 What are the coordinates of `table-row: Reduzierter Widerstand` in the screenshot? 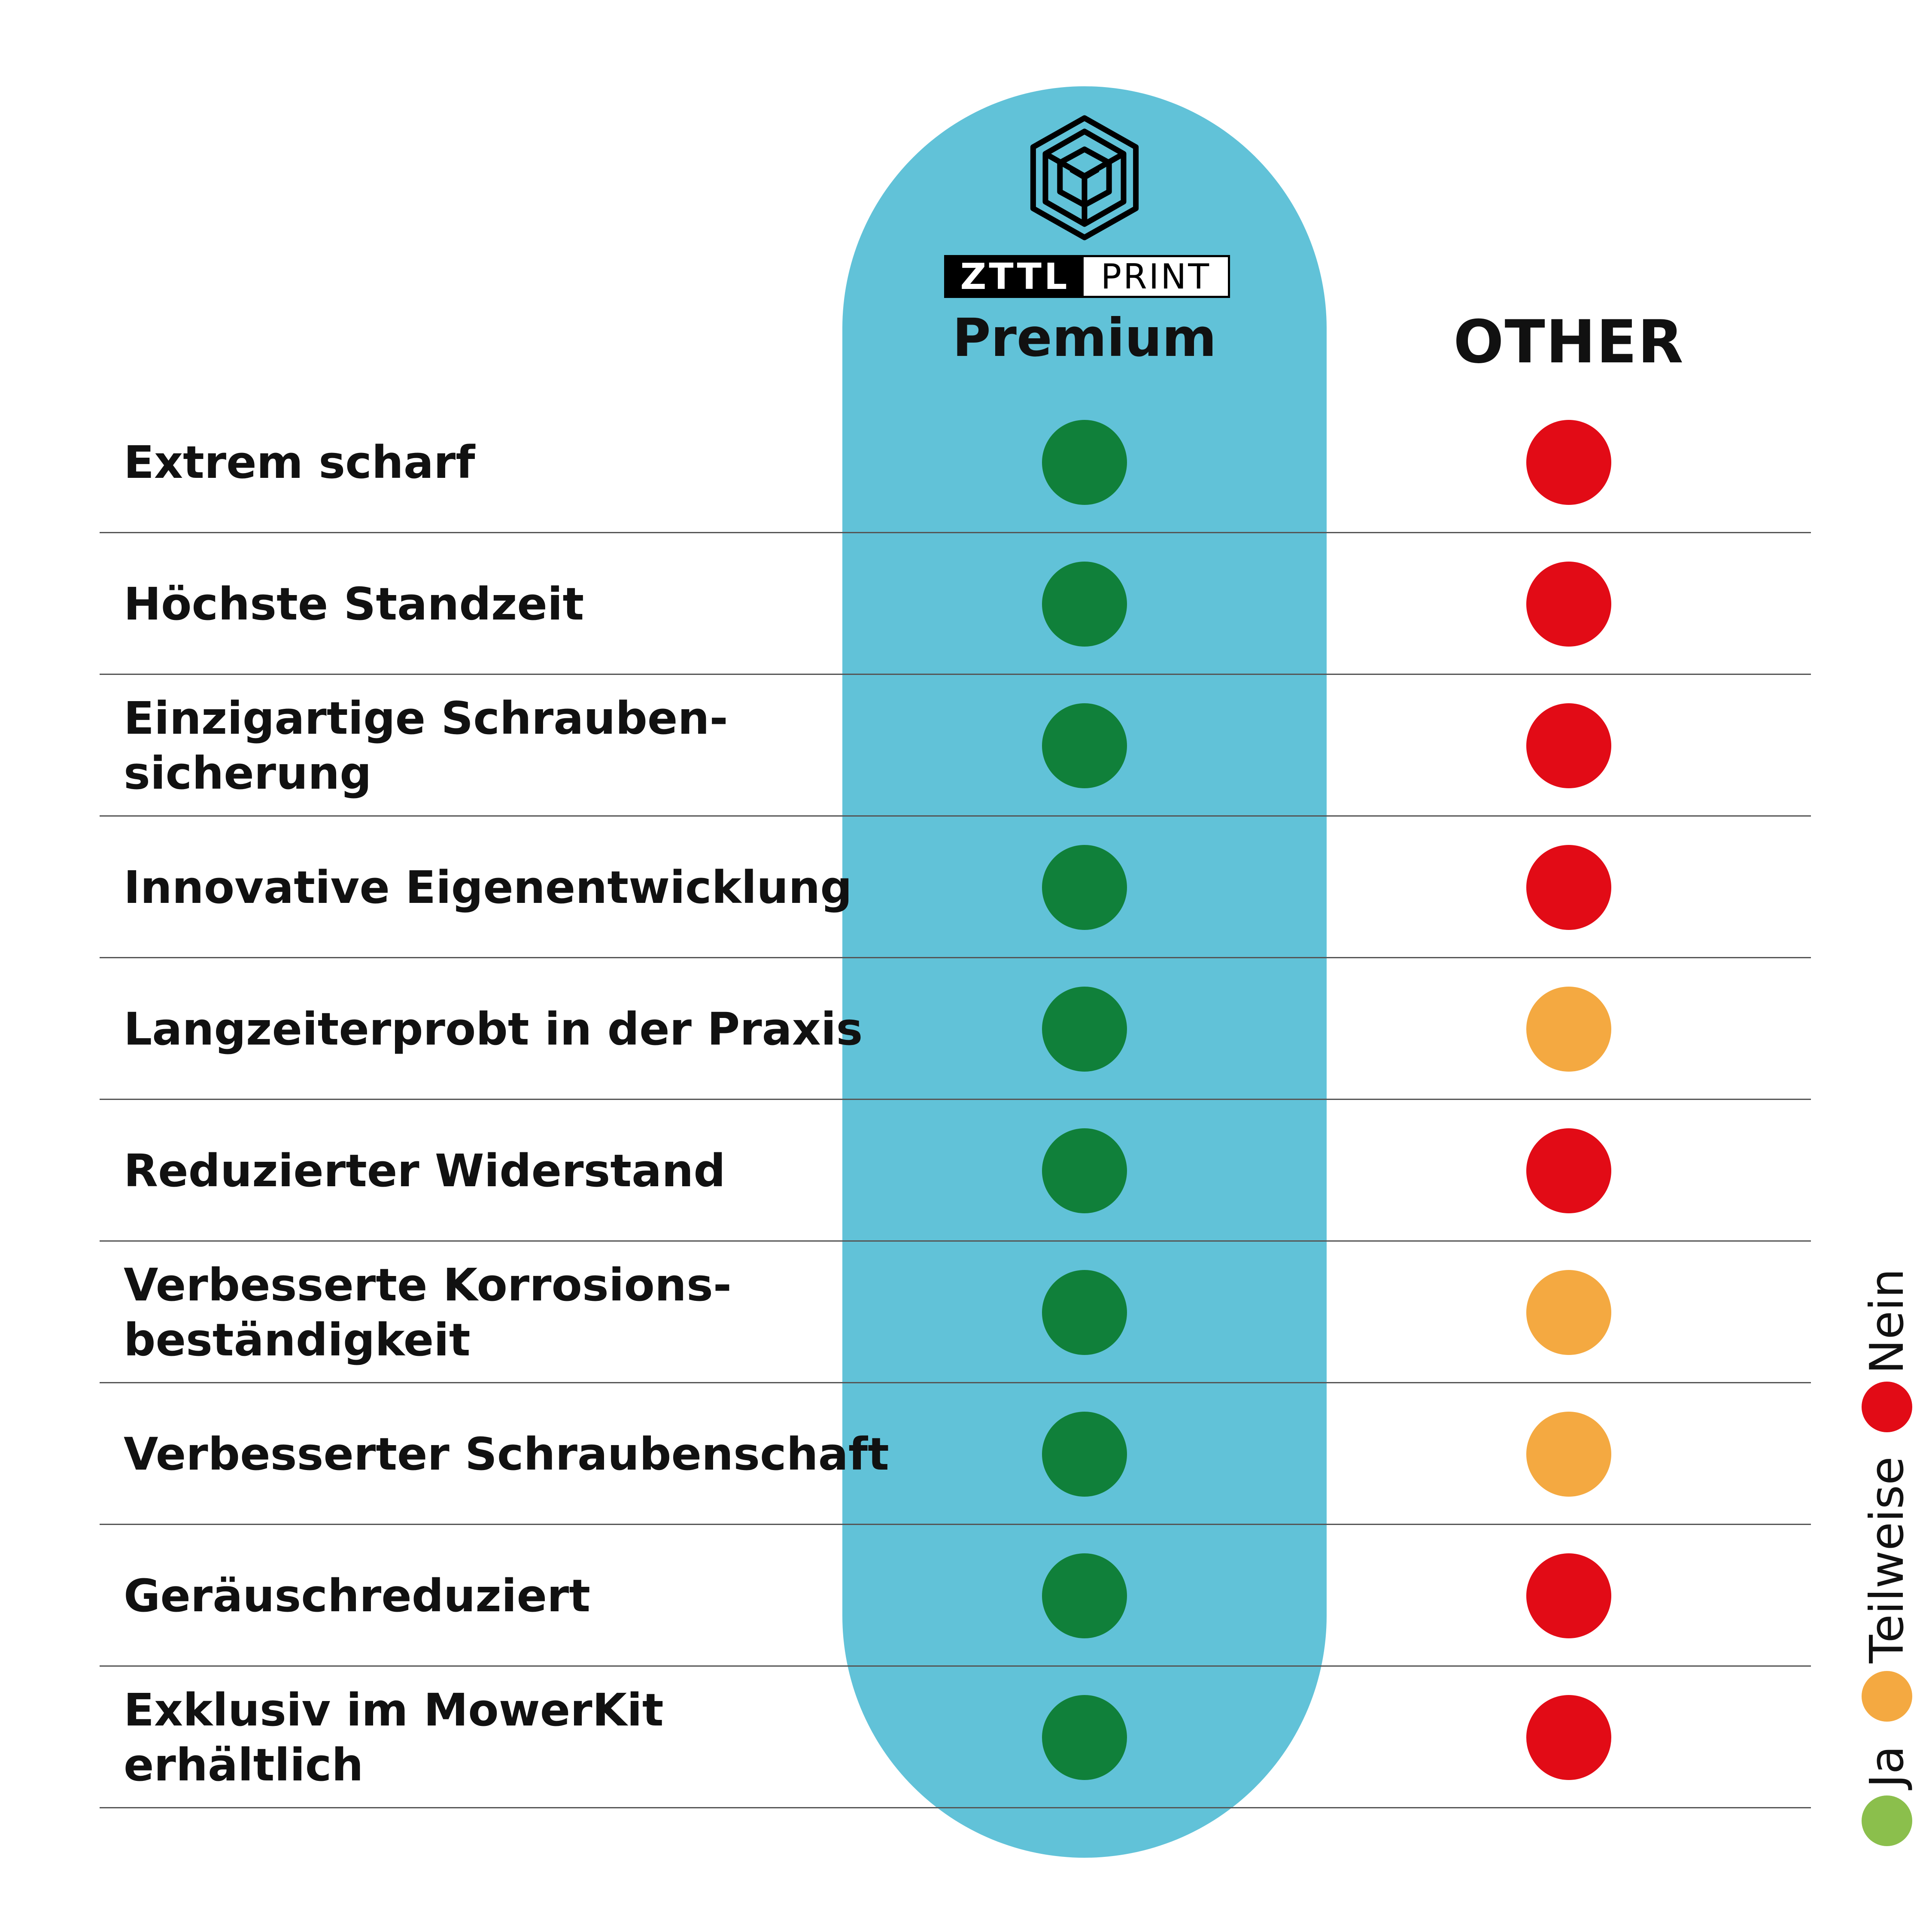 It's located at (955, 1171).